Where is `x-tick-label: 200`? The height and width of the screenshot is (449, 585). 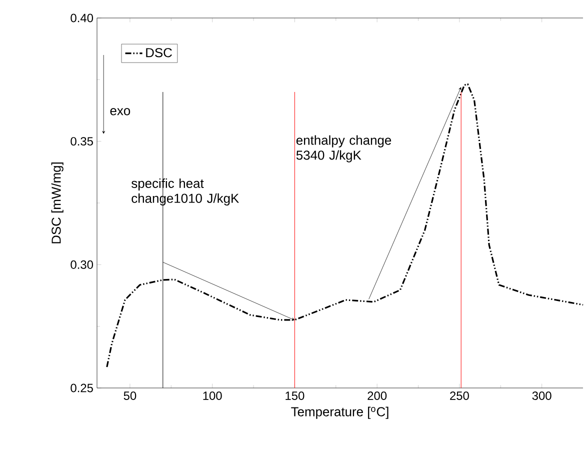
x-tick-label: 200 is located at coordinates (377, 396).